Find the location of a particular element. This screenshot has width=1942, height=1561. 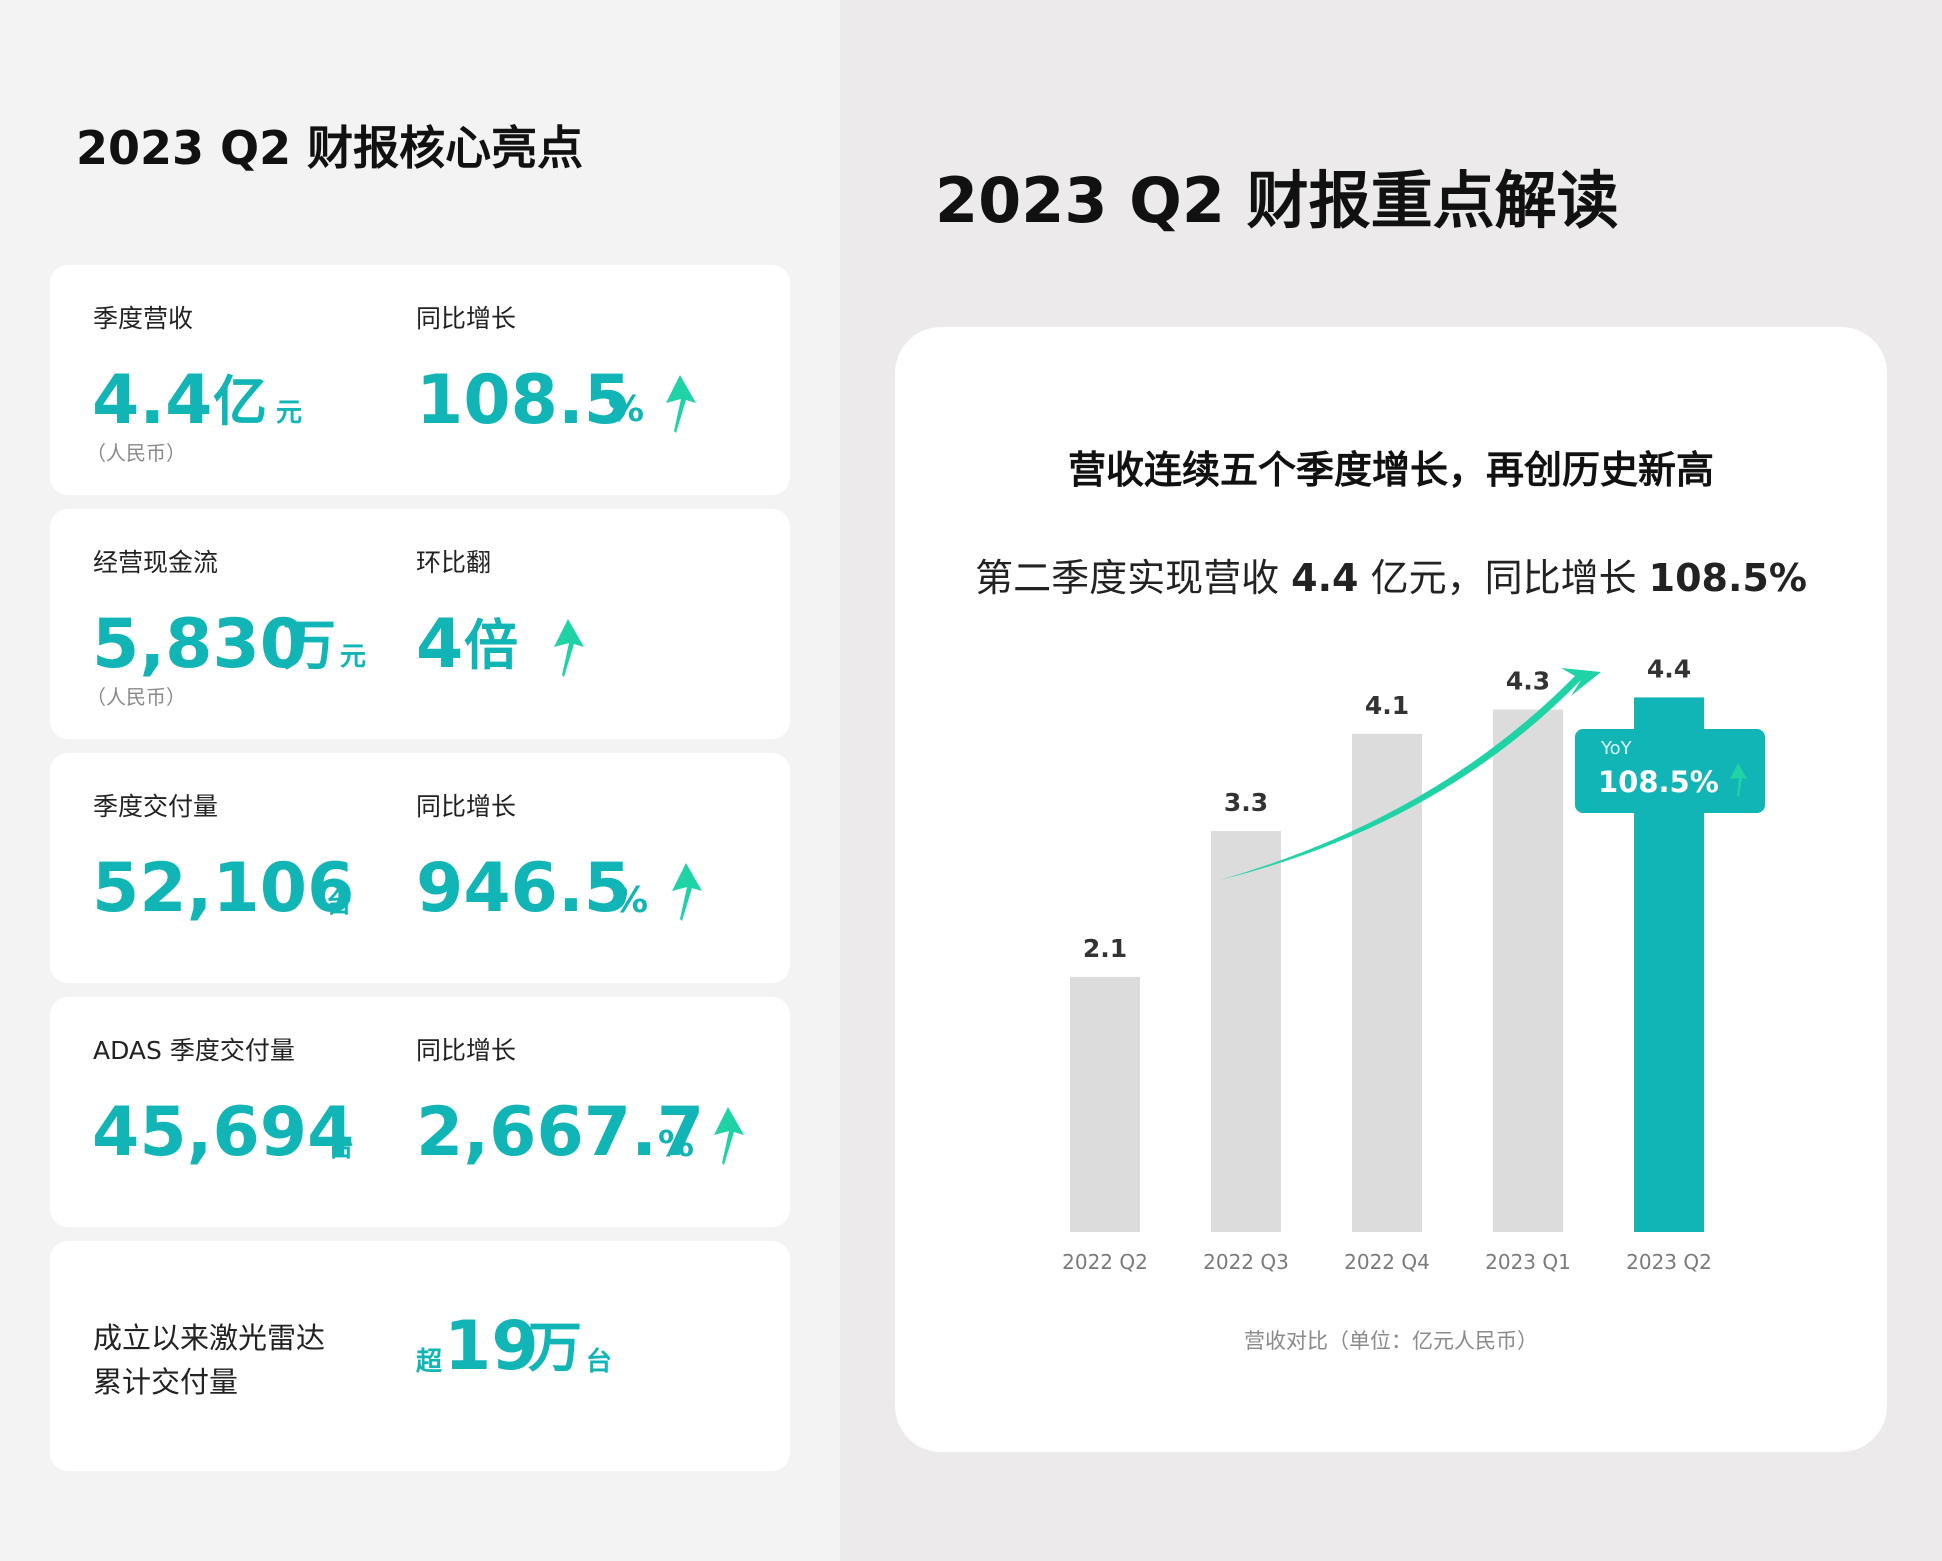

revenue-unit: 元 is located at coordinates (289, 413).